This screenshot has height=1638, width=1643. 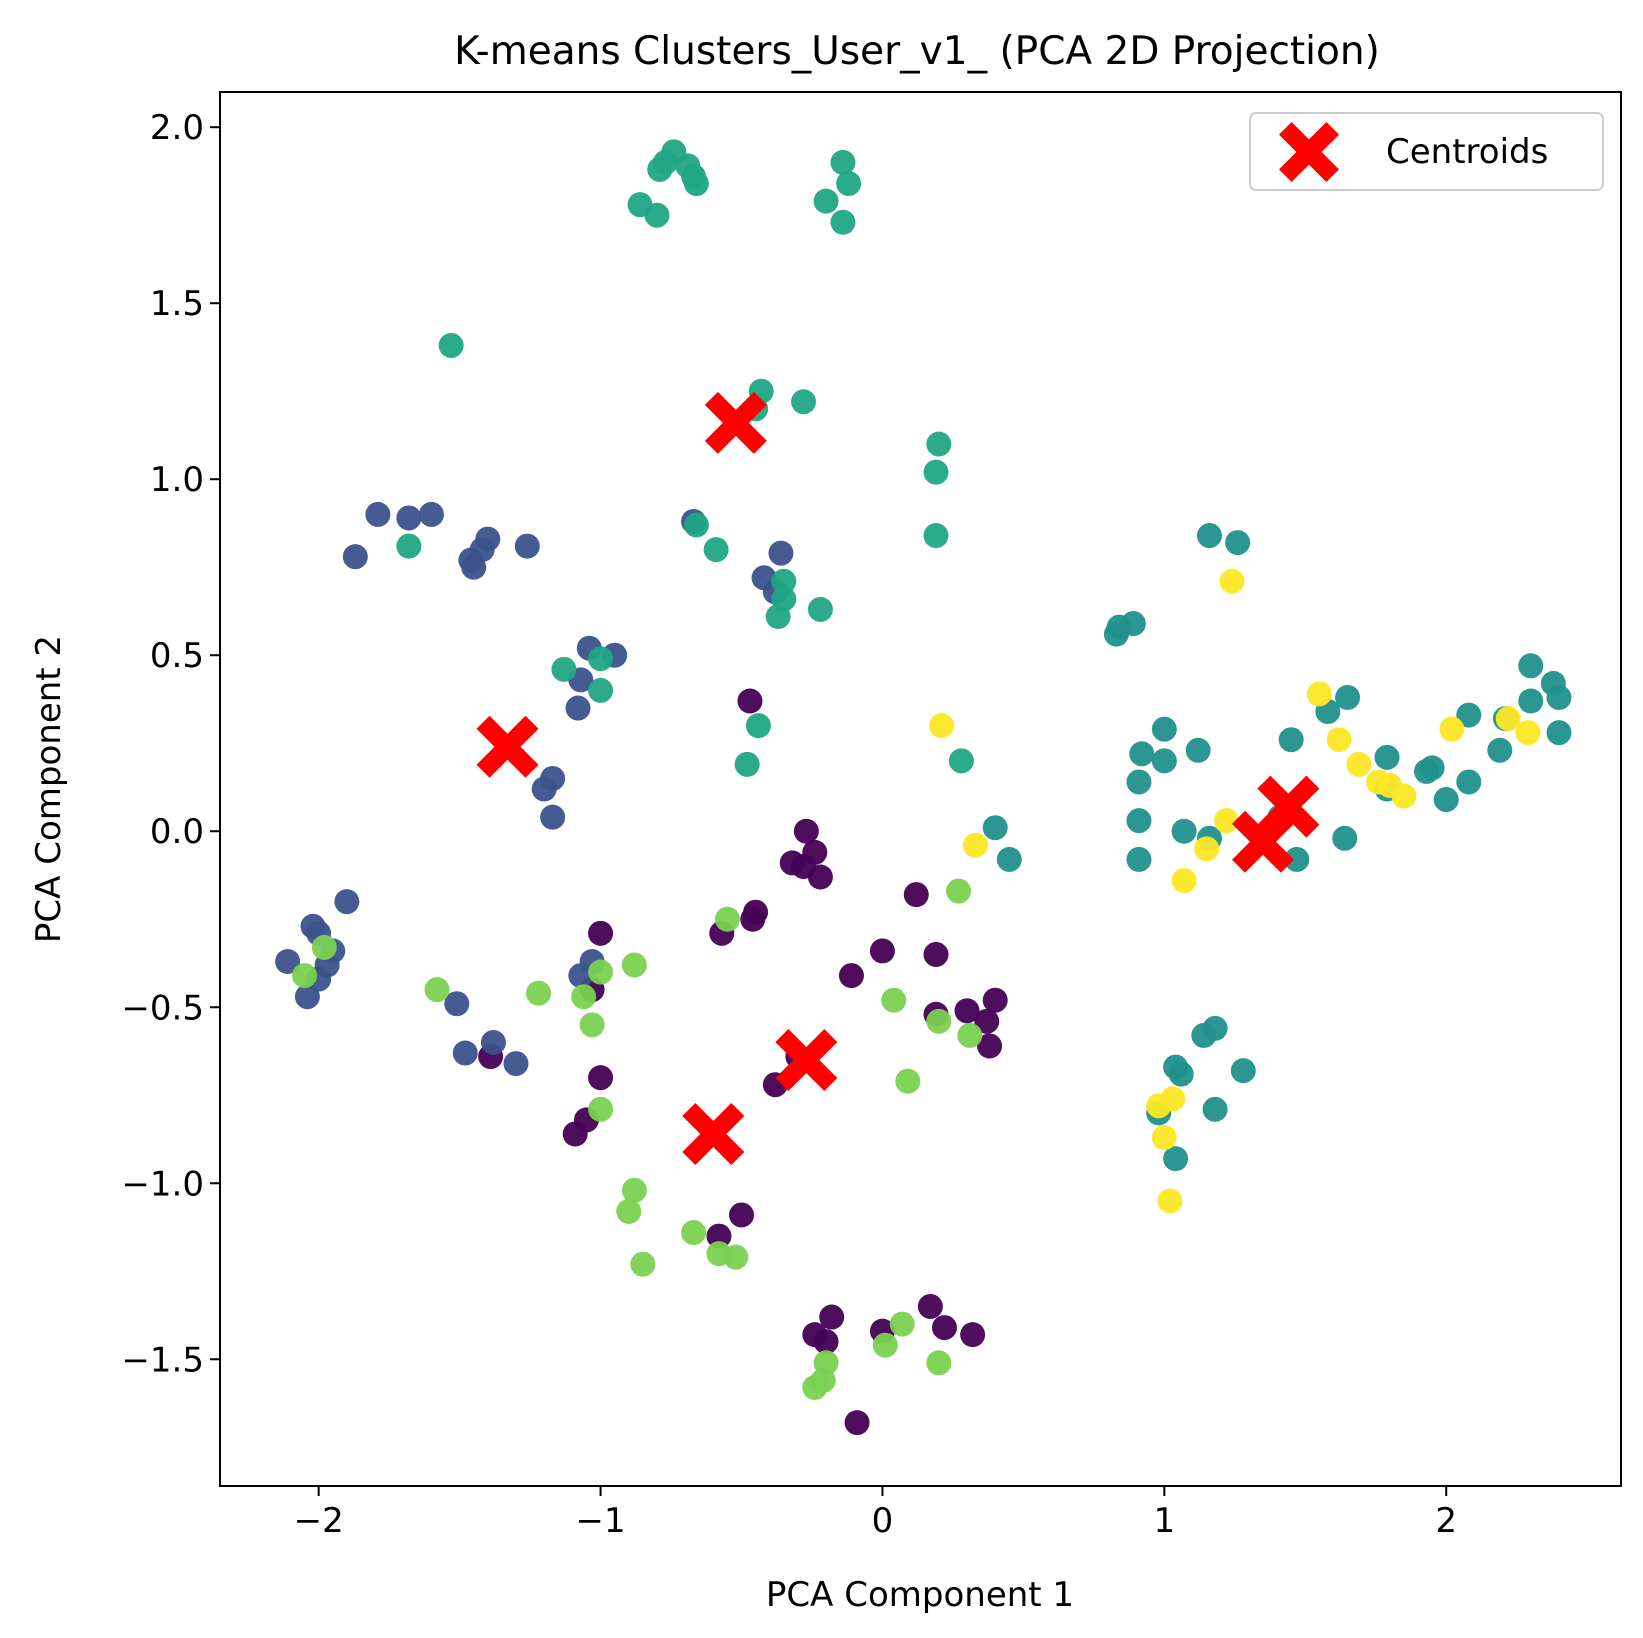 What do you see at coordinates (637, 1139) in the screenshot?
I see `cluster-4-points` at bounding box center [637, 1139].